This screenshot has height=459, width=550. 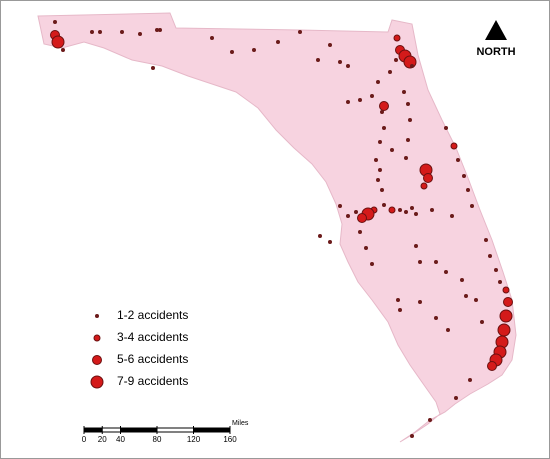 What do you see at coordinates (496, 30) in the screenshot?
I see `north-arrow` at bounding box center [496, 30].